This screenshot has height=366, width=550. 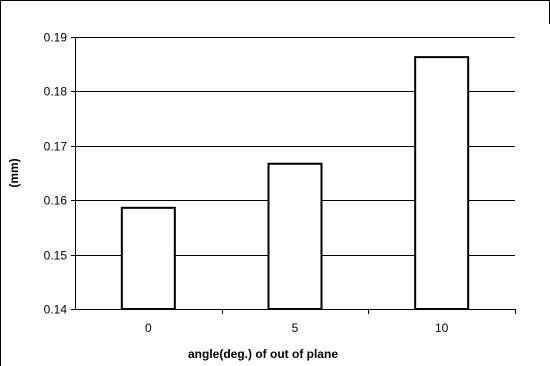 I want to click on y-axis-title: (mm), so click(x=14, y=172).